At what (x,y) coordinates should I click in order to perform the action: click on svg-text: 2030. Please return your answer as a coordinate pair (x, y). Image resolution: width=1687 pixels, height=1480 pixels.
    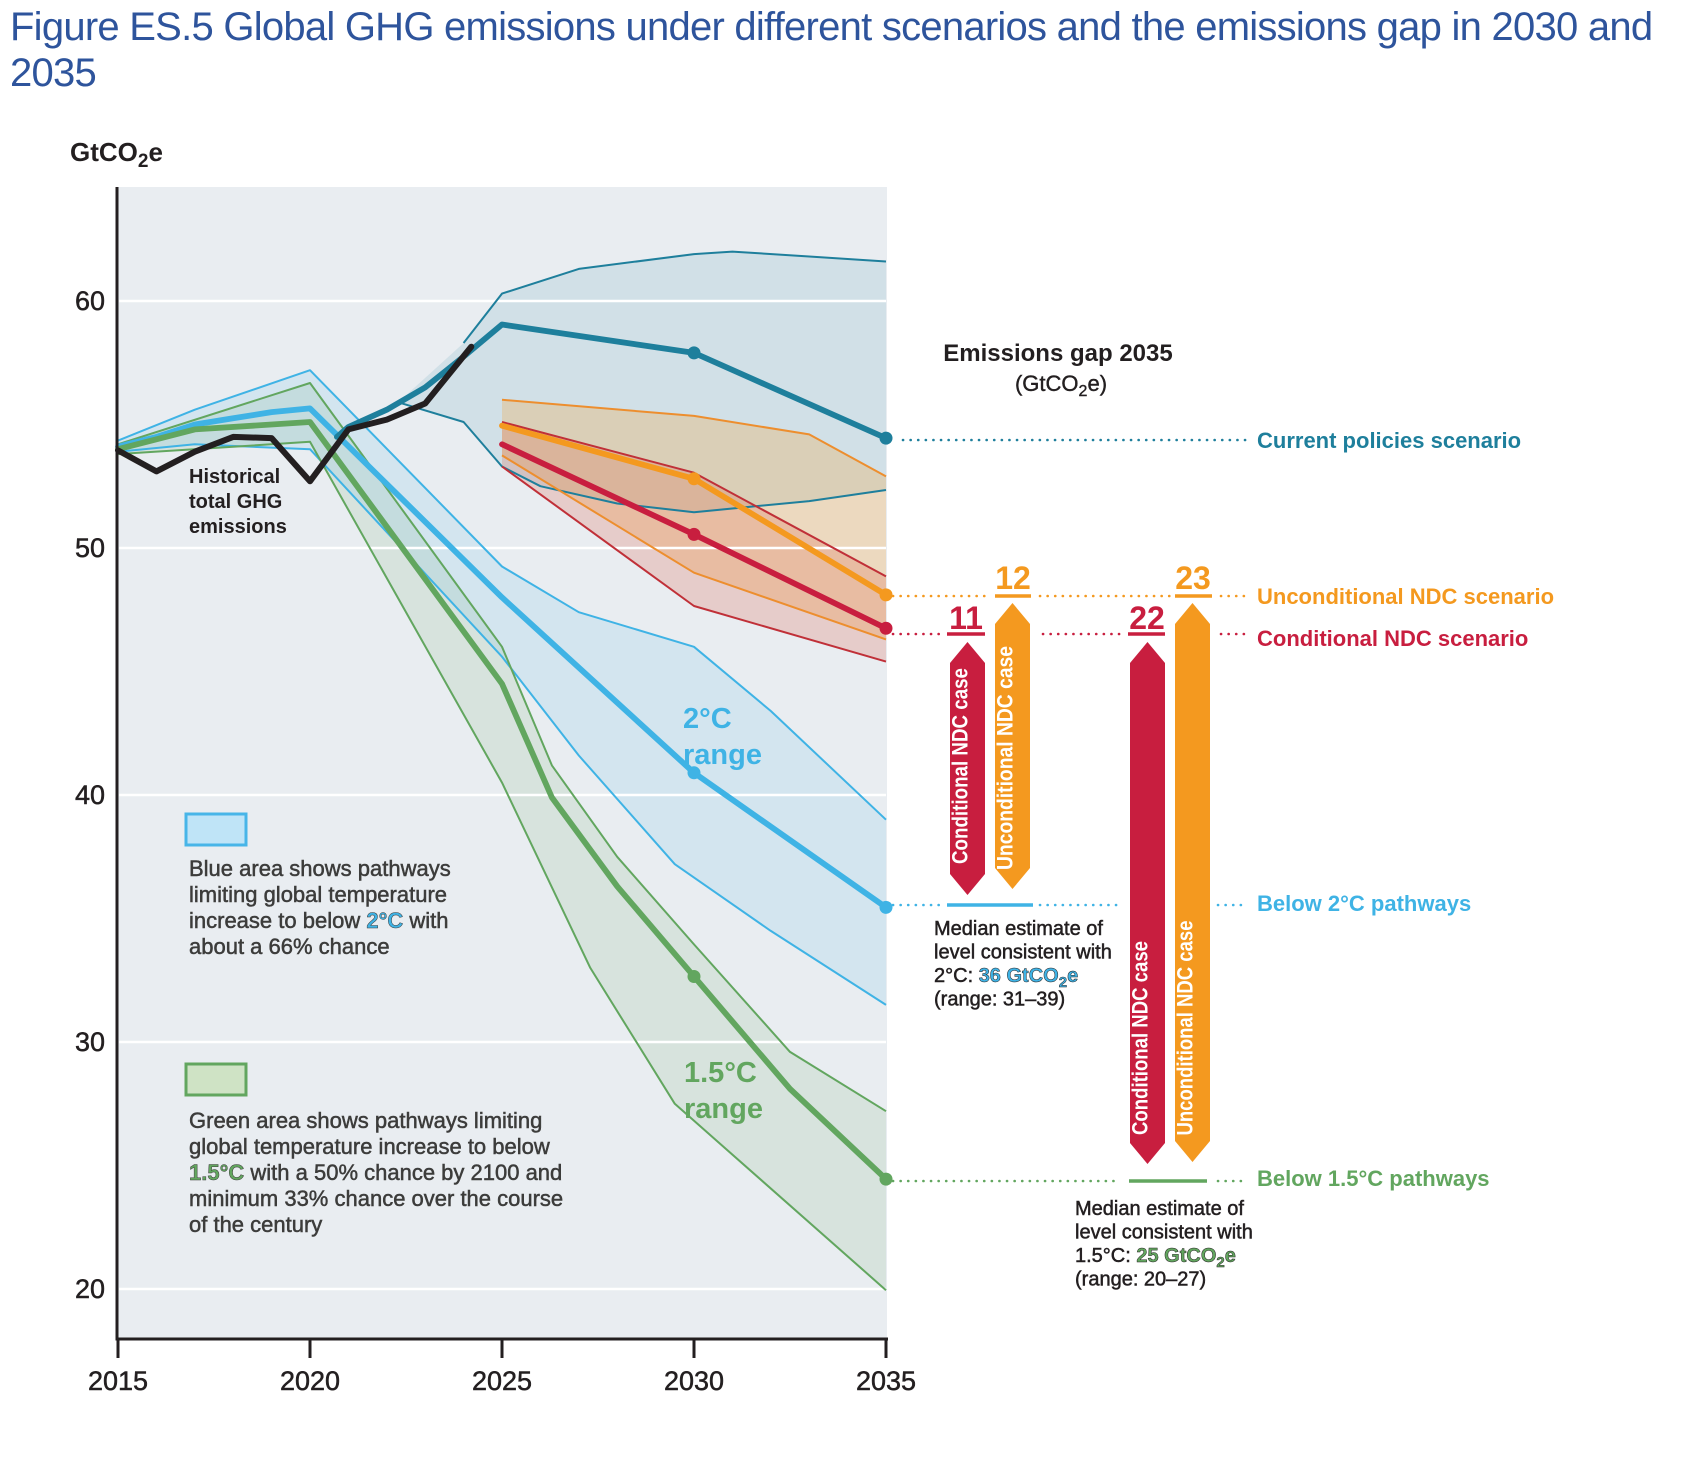
    Looking at the image, I should click on (694, 1381).